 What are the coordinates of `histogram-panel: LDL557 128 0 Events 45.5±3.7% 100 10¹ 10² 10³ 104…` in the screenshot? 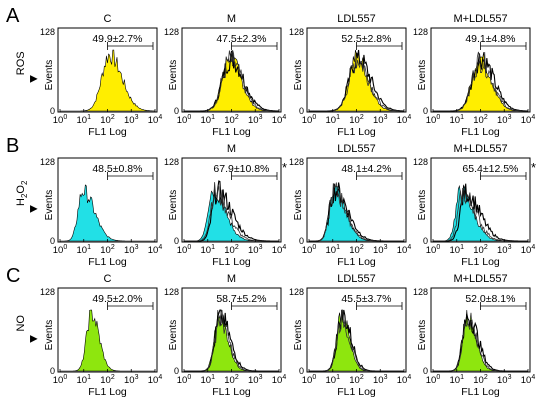 It's located at (350, 335).